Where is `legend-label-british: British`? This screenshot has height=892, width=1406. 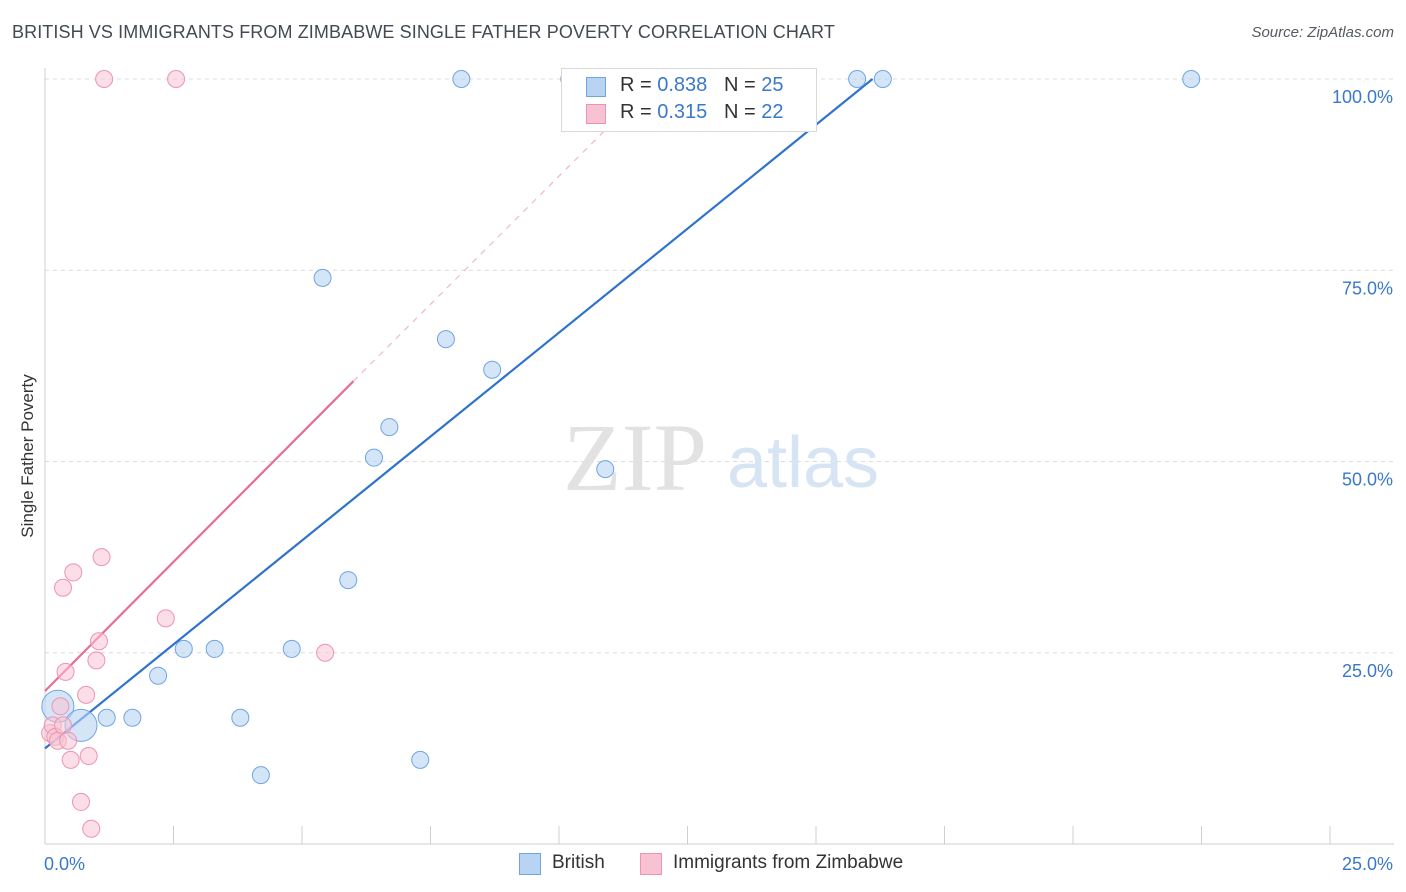
legend-label-british: British is located at coordinates (578, 862).